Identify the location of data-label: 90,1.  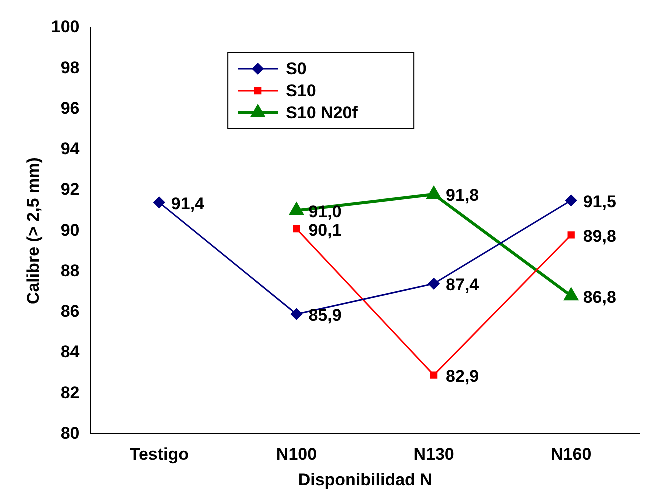
(325, 230).